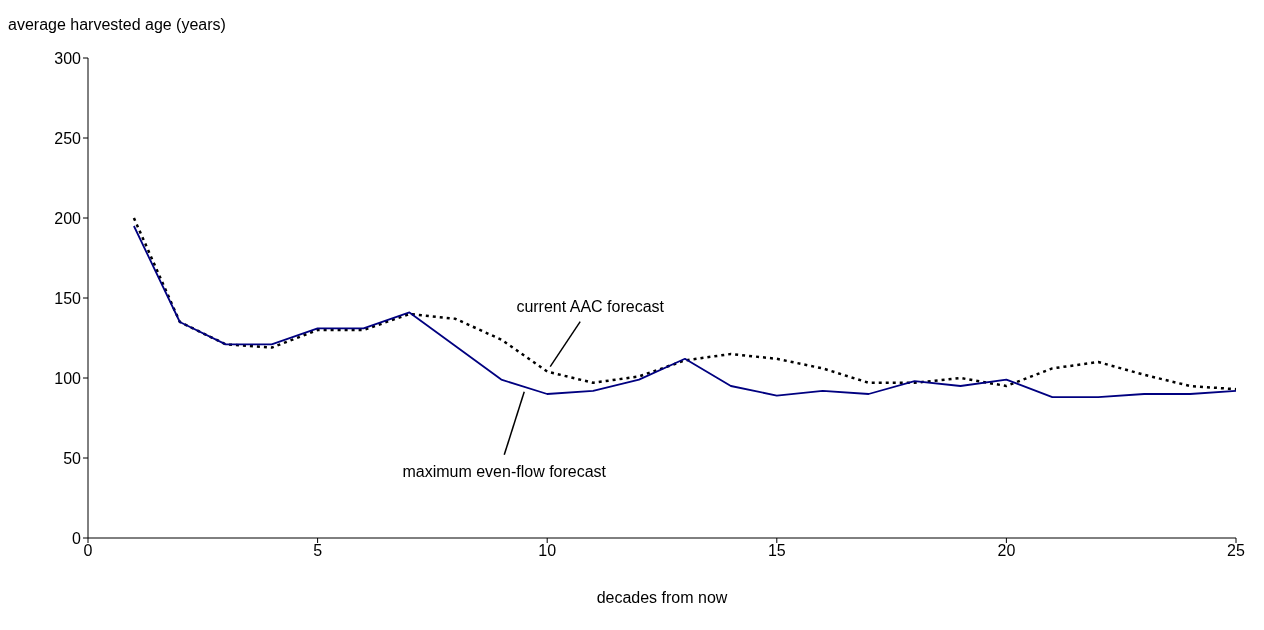 Image resolution: width=1264 pixels, height=630 pixels. I want to click on y-tick-label: 200, so click(68, 218).